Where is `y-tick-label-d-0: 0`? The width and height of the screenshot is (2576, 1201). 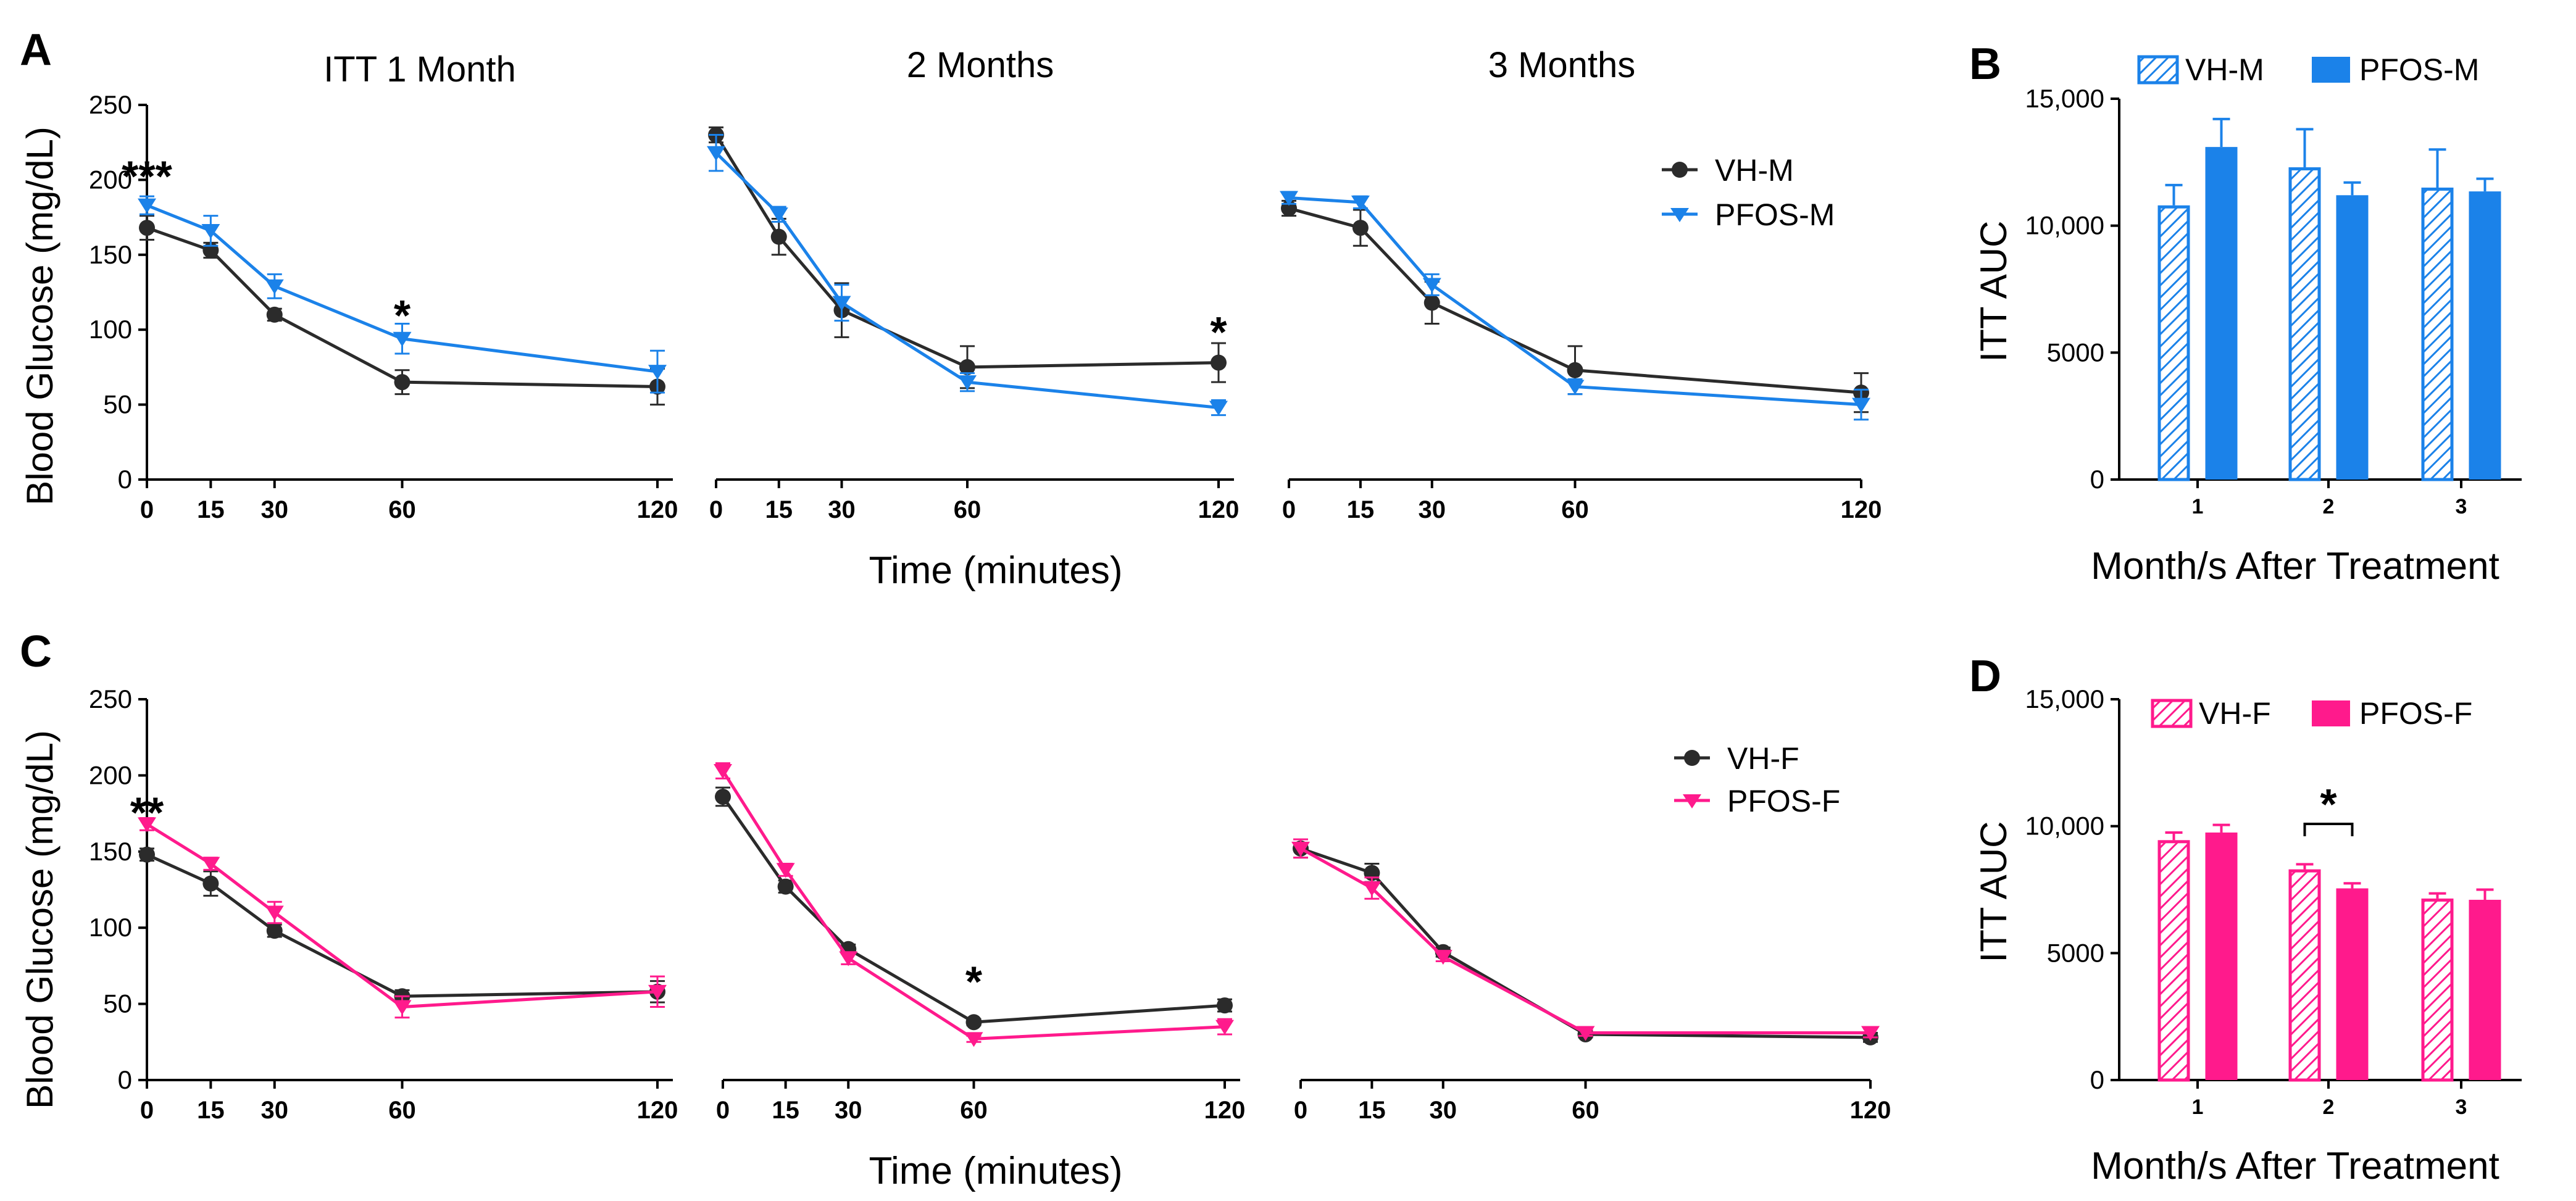 y-tick-label-d-0: 0 is located at coordinates (2097, 1079).